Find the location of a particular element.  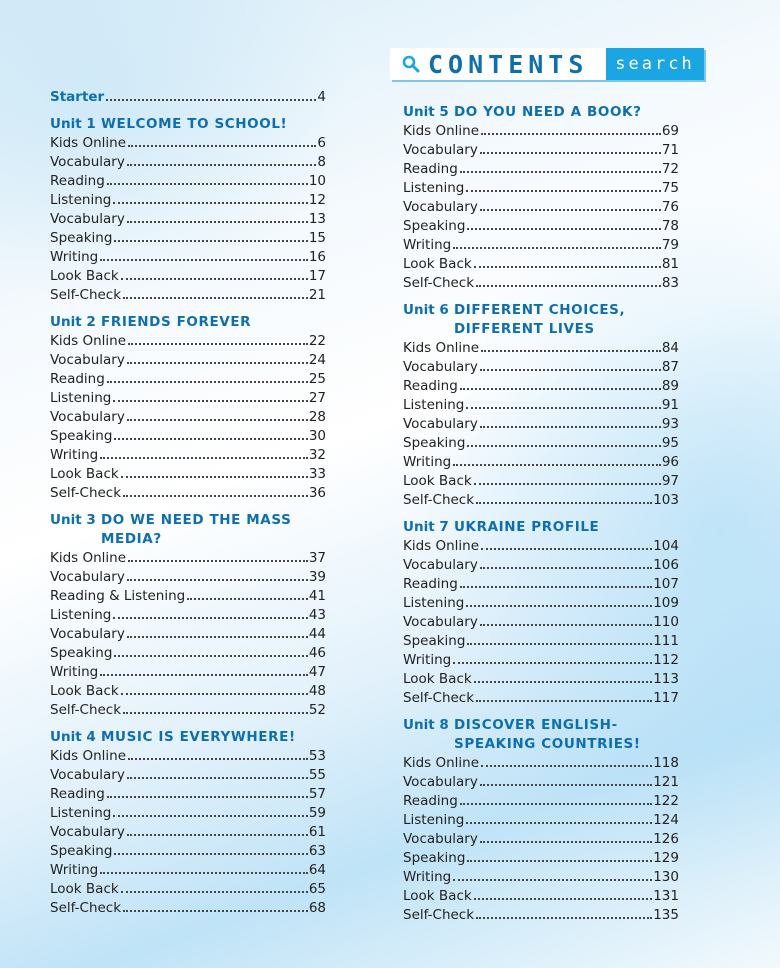

entry-page: 10 is located at coordinates (317, 181).